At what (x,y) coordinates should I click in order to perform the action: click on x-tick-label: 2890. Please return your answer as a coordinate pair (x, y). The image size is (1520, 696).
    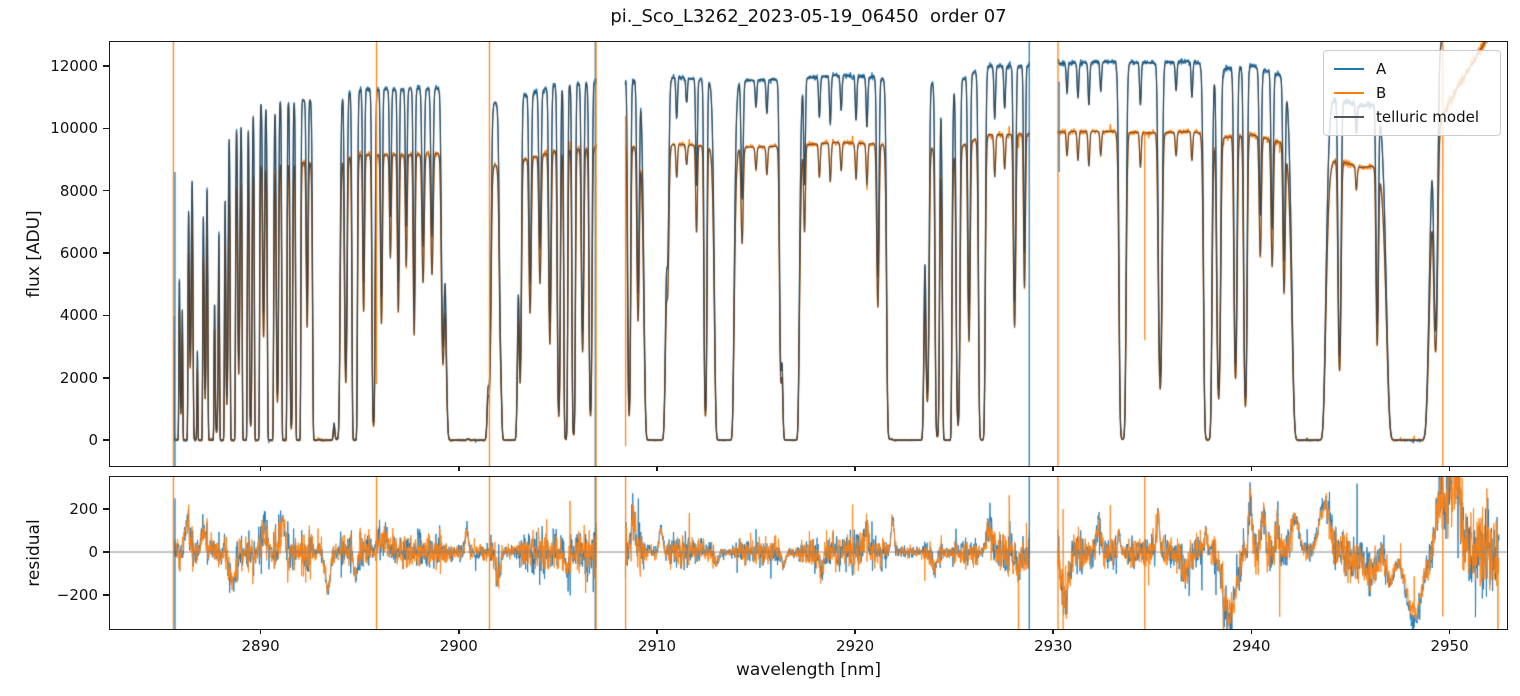
    Looking at the image, I should click on (260, 646).